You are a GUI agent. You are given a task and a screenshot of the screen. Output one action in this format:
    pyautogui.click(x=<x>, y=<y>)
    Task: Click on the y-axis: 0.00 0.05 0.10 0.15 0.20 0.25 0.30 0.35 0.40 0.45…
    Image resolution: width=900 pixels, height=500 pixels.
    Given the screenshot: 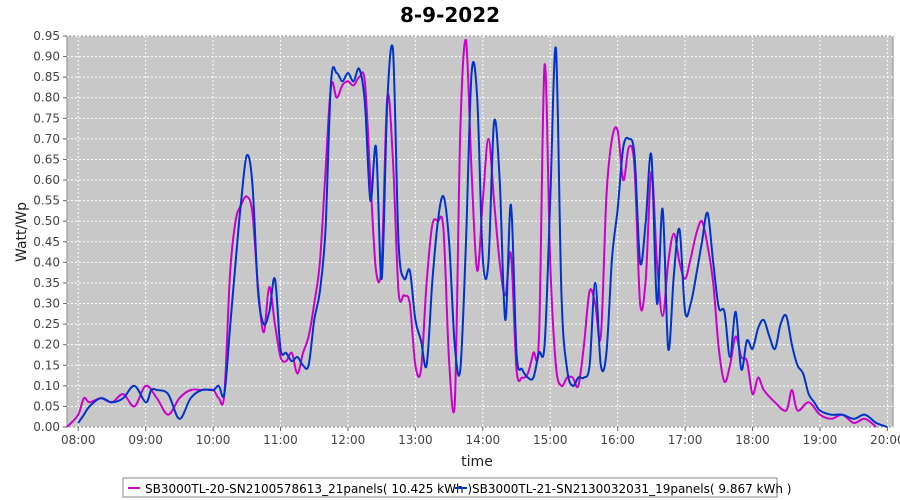 What is the action you would take?
    pyautogui.click(x=50, y=231)
    